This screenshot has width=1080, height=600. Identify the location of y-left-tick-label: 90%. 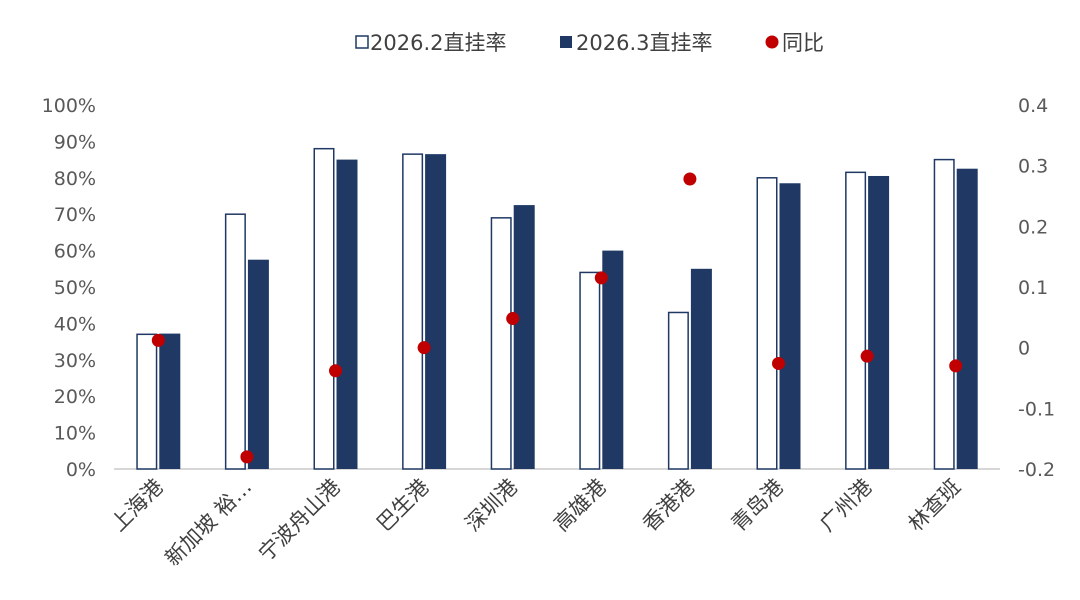
(75, 142).